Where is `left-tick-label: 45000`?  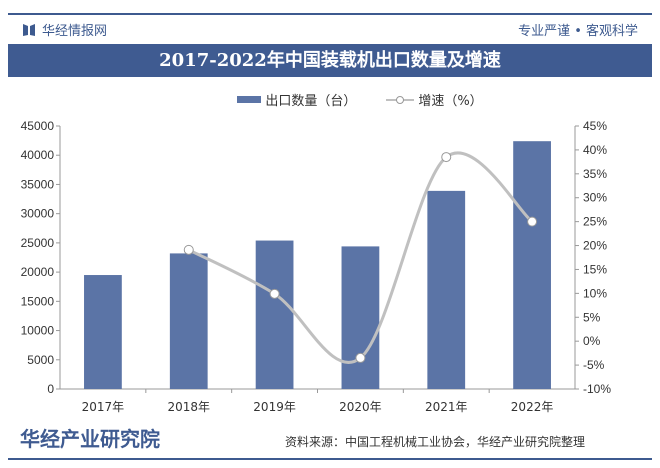
left-tick-label: 45000 is located at coordinates (38, 126).